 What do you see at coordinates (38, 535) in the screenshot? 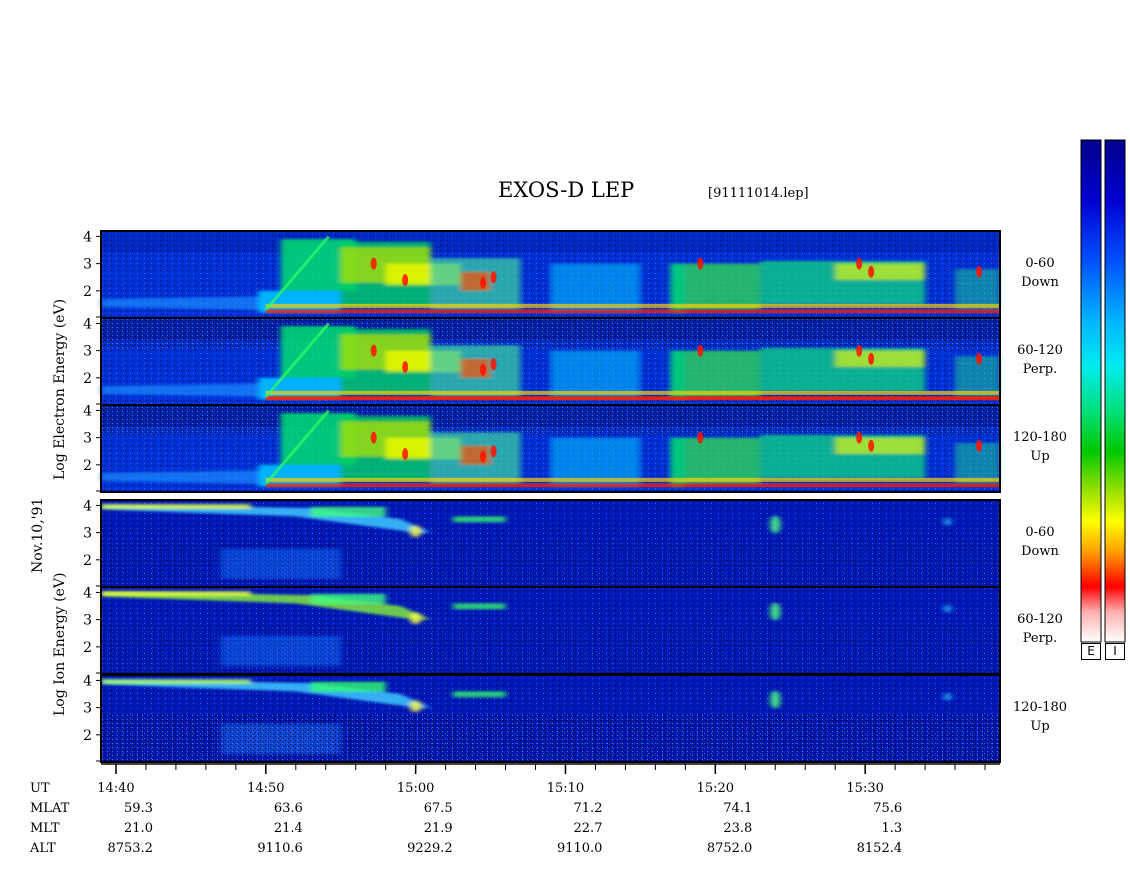
I see `date-label: Nov.10,'91` at bounding box center [38, 535].